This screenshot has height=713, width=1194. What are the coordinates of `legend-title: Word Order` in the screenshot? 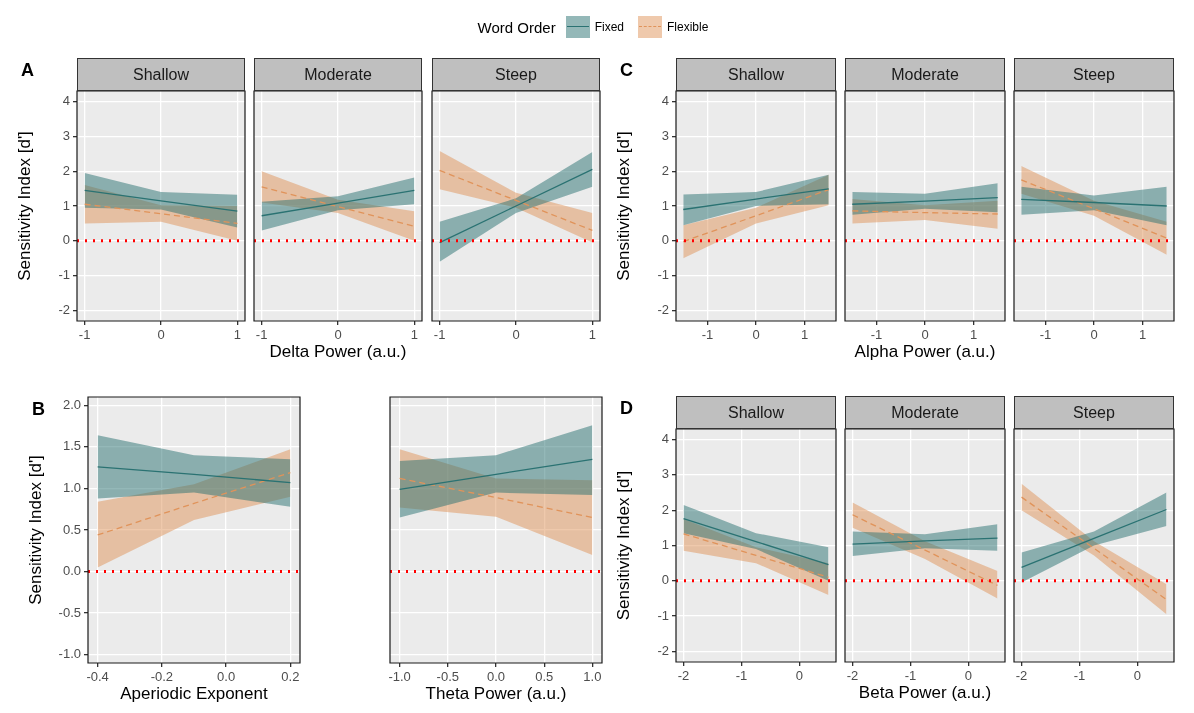 It's located at (516, 27).